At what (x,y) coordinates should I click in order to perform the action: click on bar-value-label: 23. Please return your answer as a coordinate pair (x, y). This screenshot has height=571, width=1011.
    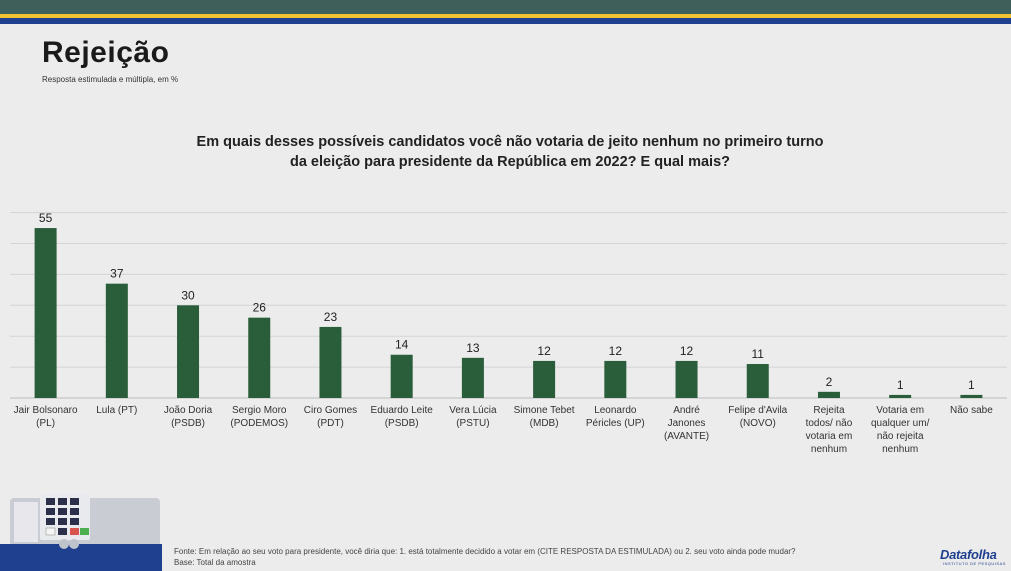
    Looking at the image, I should click on (331, 317).